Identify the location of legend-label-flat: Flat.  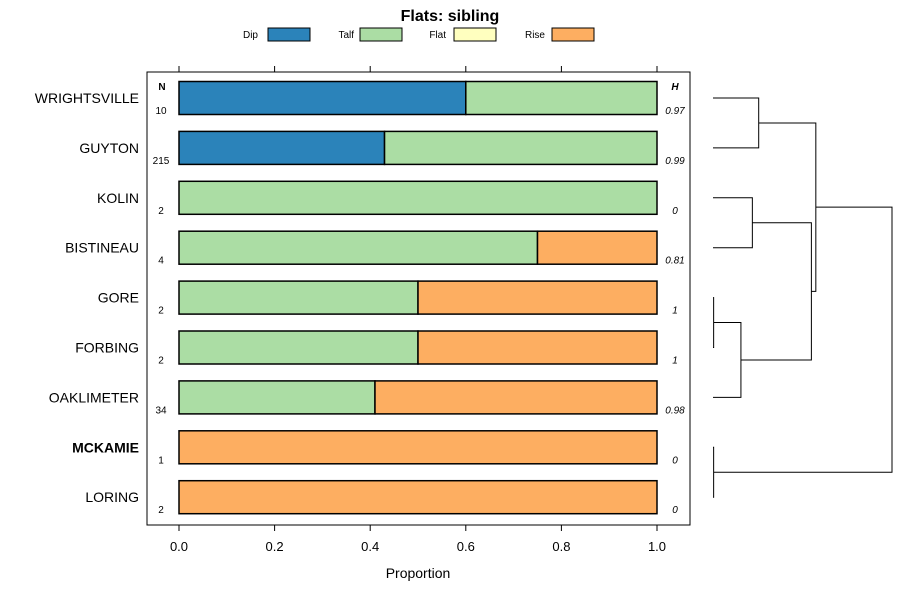
(437, 35).